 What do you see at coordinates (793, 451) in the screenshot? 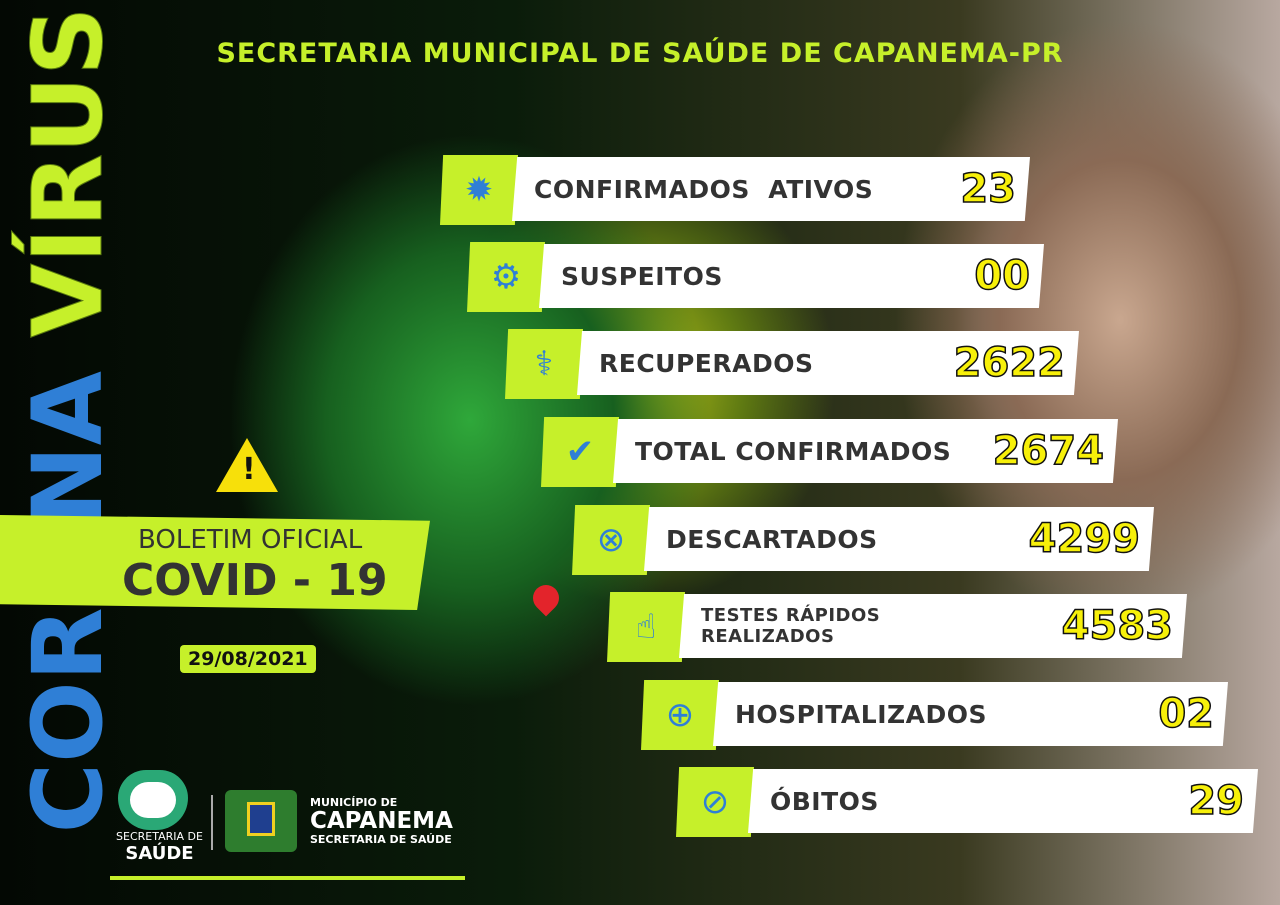
I see `stat-label: TOTAL CONFIRMADOS` at bounding box center [793, 451].